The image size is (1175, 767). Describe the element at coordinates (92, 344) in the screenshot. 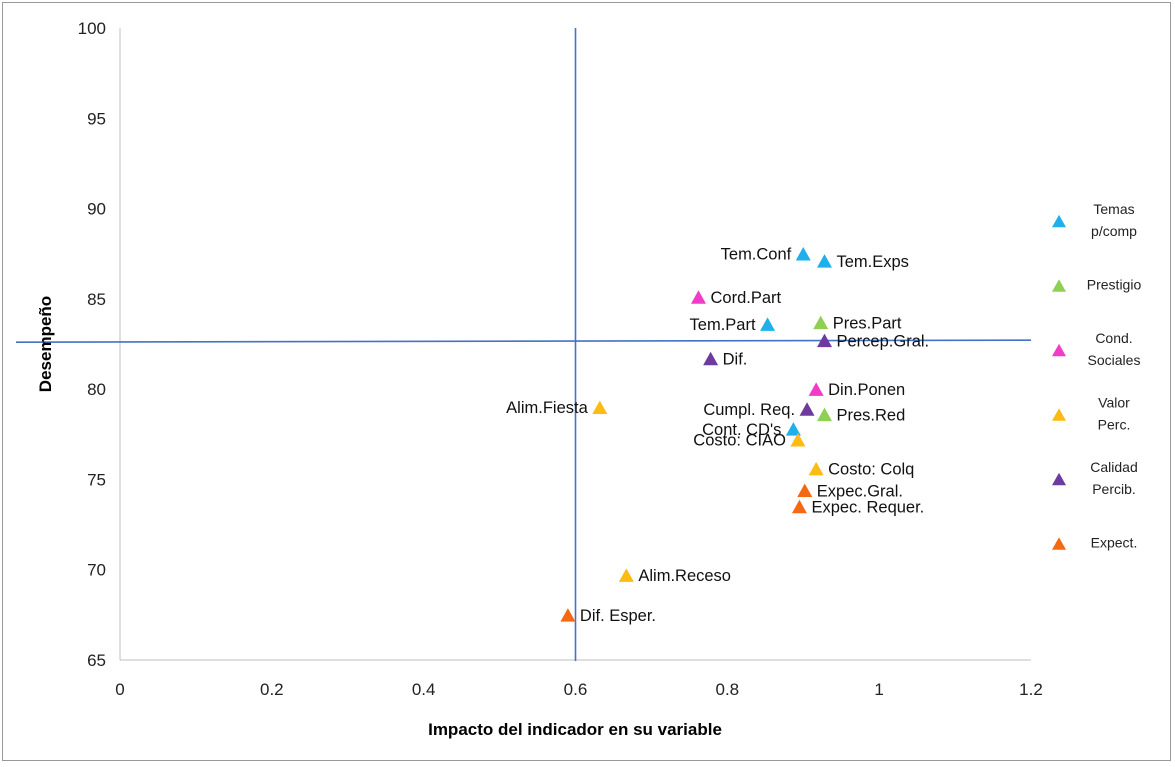

I see `y-tick-labels: 65 70 75 80 85 90 95 100` at that location.